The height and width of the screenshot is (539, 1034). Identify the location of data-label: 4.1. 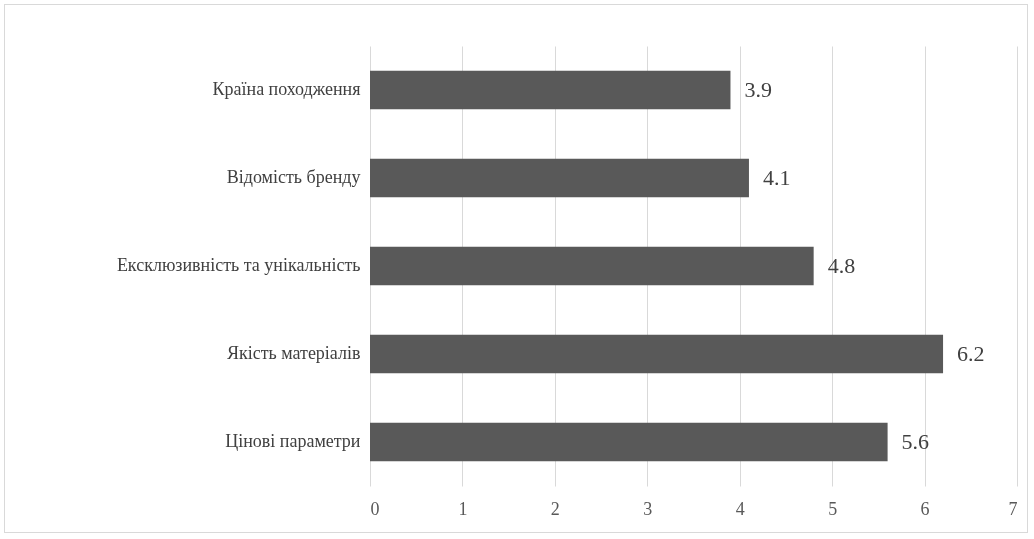
(776, 177).